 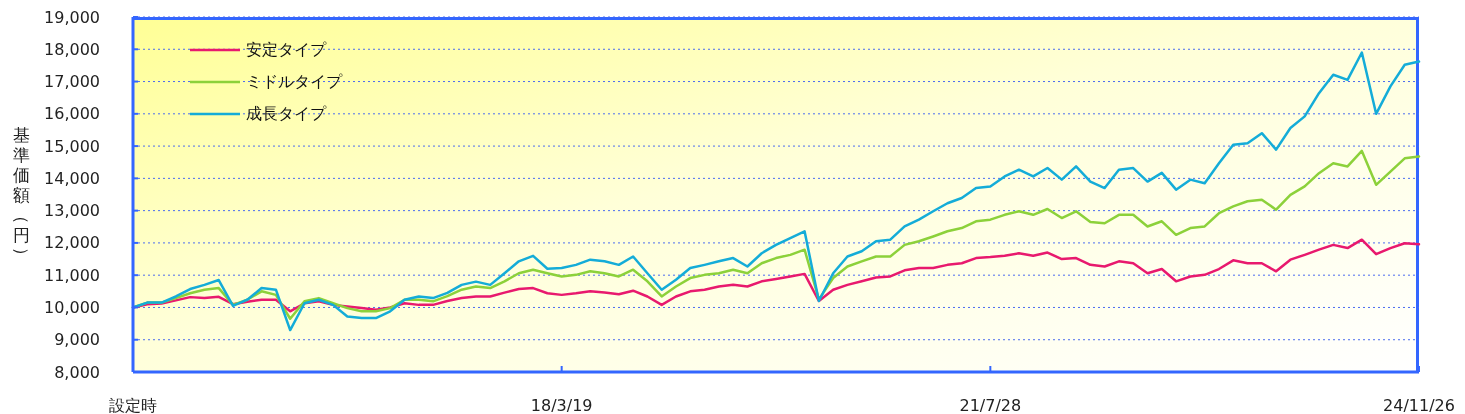 I want to click on x-tick-label: 設定時, so click(x=133, y=404).